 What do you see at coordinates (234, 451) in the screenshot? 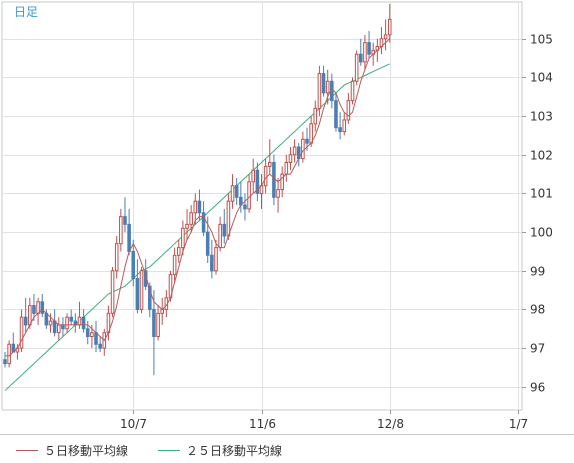
I see `legend-label-ma25: ２５日移動平均線` at bounding box center [234, 451].